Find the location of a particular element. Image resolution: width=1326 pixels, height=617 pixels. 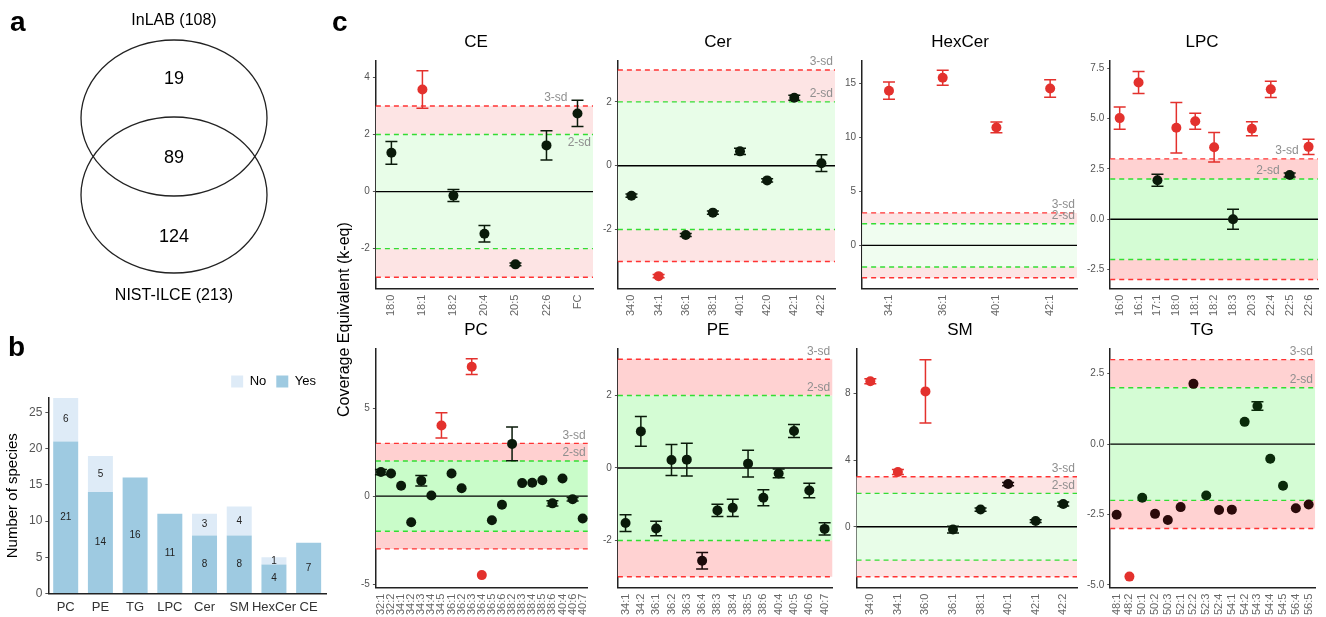

data-label: 16 is located at coordinates (135, 534).